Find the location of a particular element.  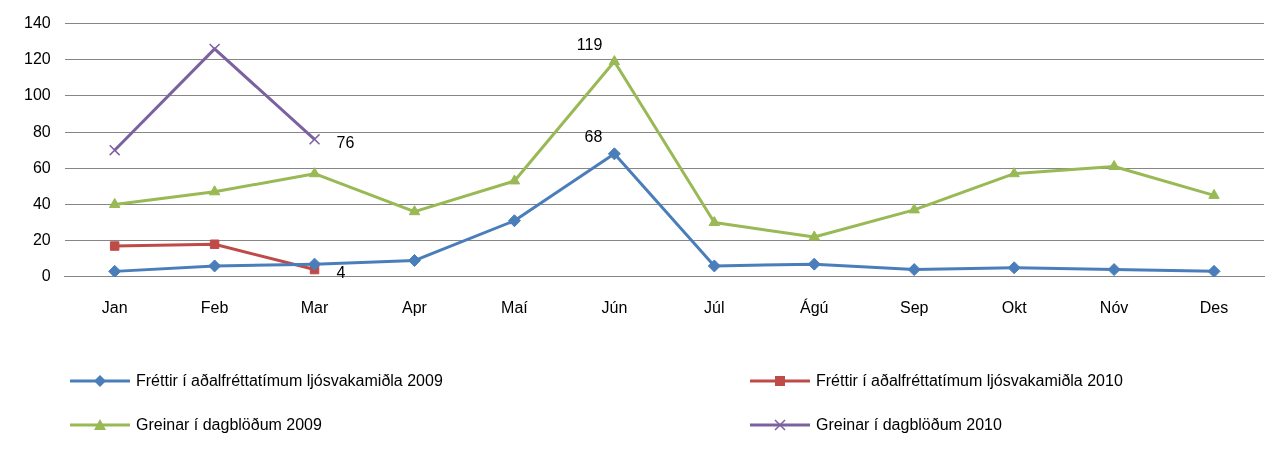

legend-label: Greinar í dagblöðum 2010 is located at coordinates (909, 425).